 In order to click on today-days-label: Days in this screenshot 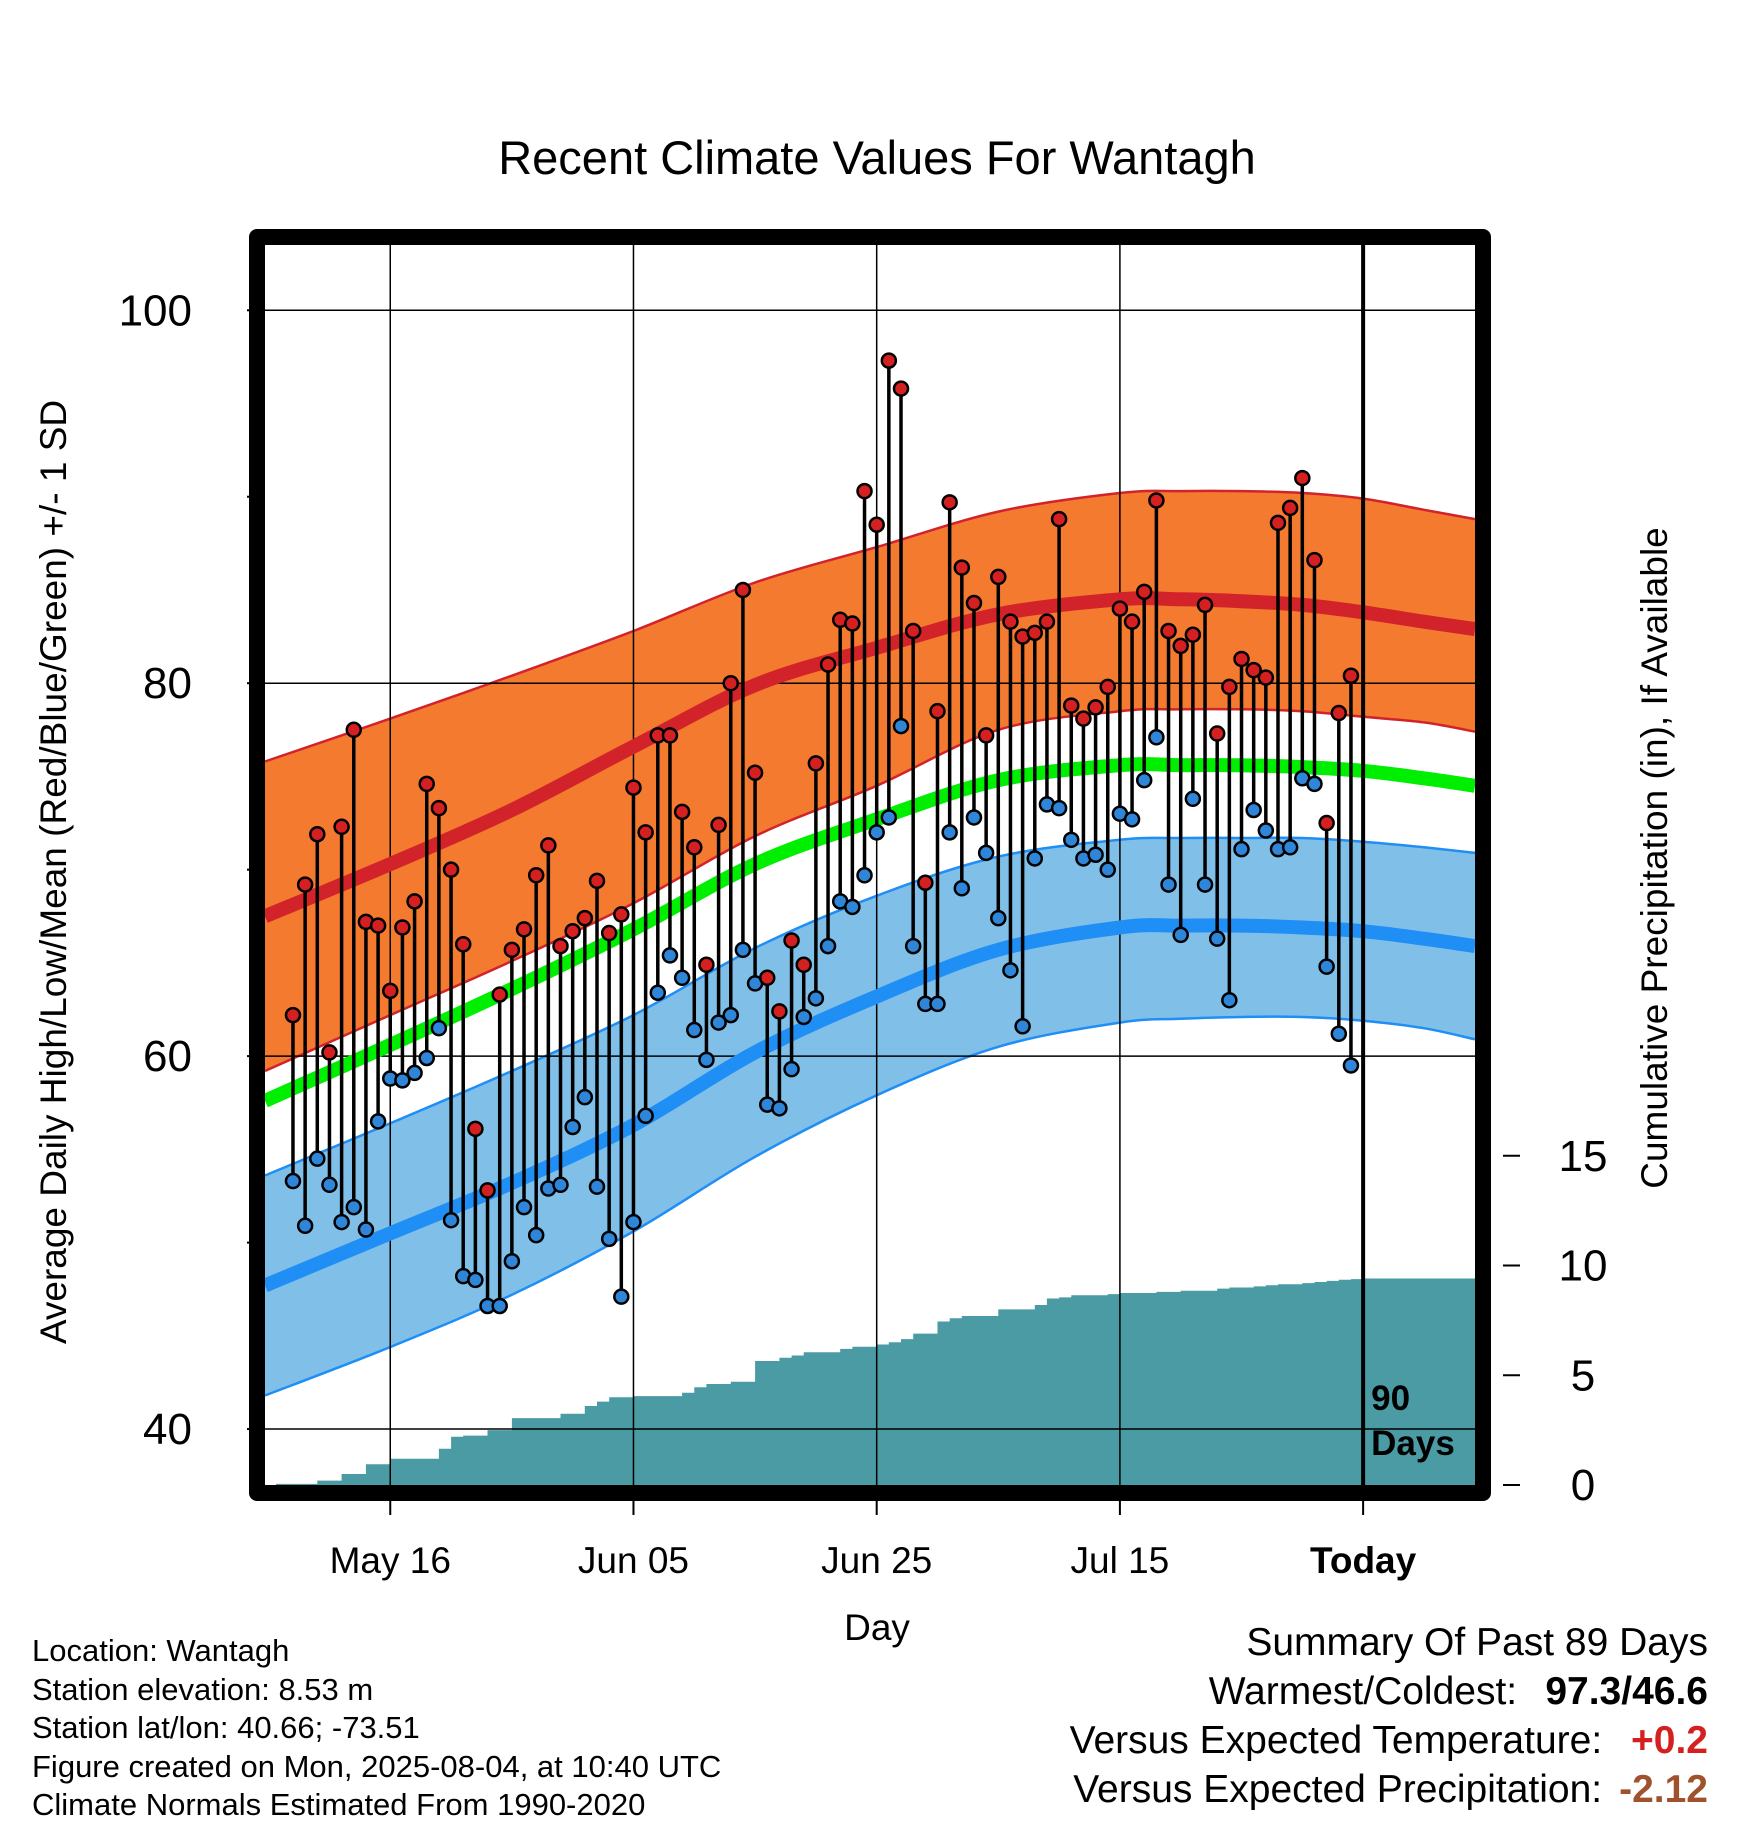, I will do `click(1413, 1443)`.